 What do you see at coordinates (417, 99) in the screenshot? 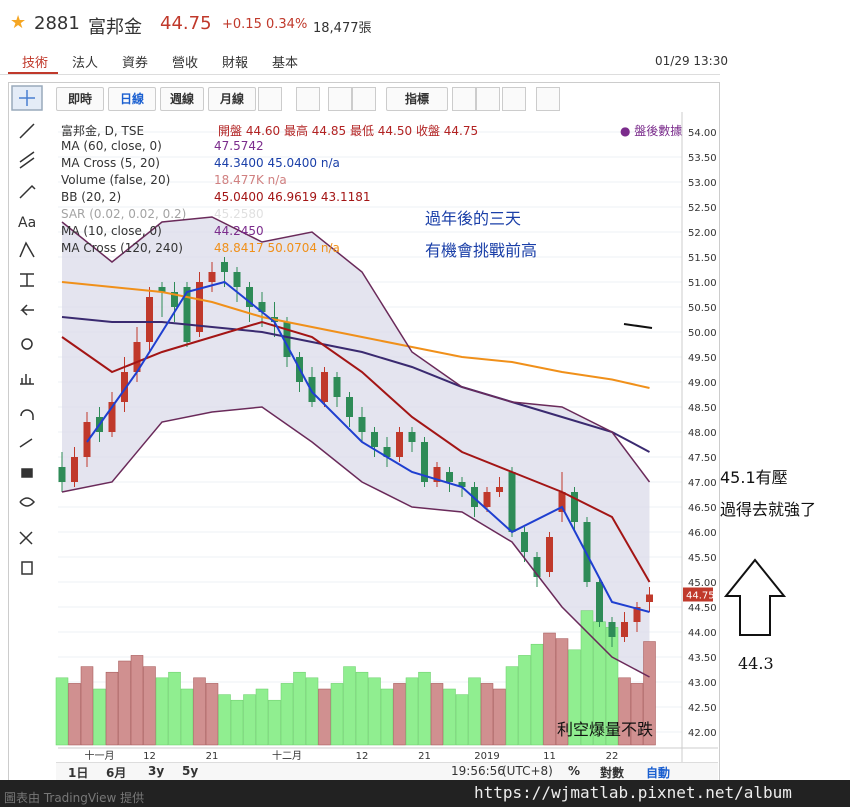
I see `toolbar-button: 指標` at bounding box center [417, 99].